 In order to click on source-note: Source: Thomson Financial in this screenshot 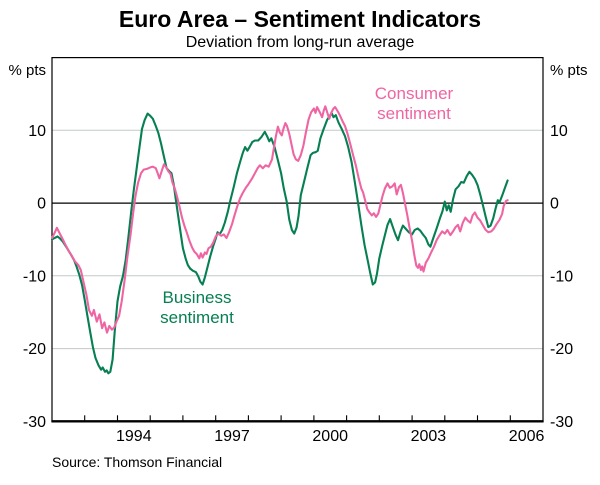, I will do `click(137, 462)`.